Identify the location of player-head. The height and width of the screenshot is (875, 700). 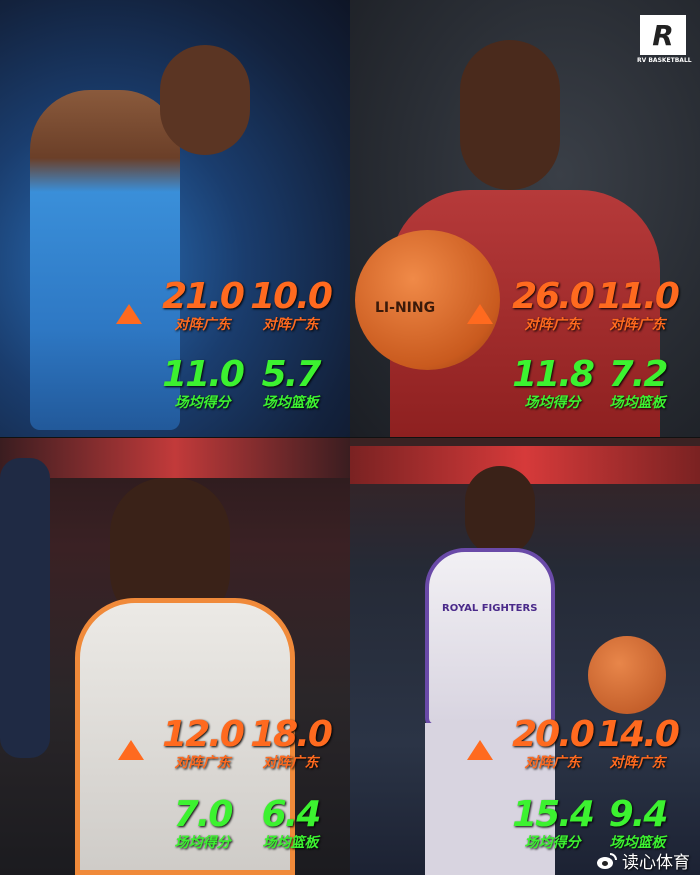
(205, 100).